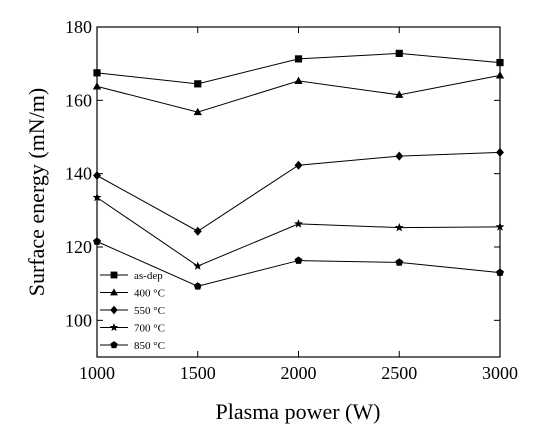  What do you see at coordinates (149, 311) in the screenshot?
I see `legend-label: 550 °C` at bounding box center [149, 311].